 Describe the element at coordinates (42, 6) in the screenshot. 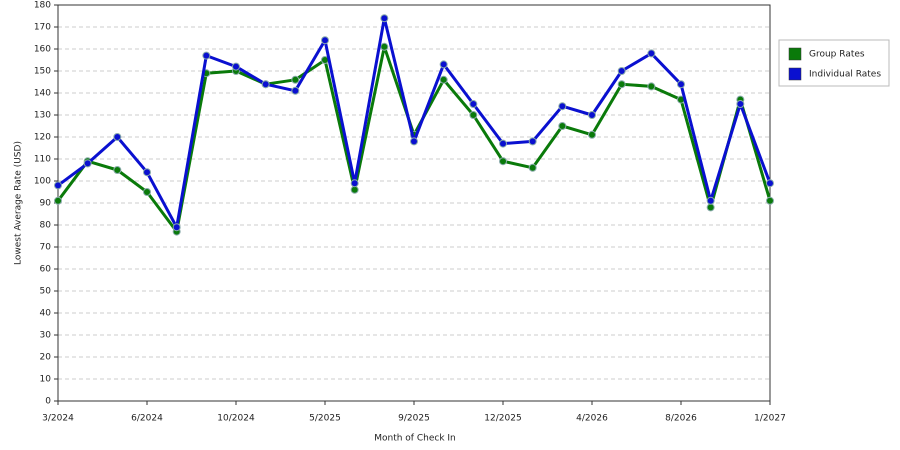

I see `y-tick-label: 180` at that location.